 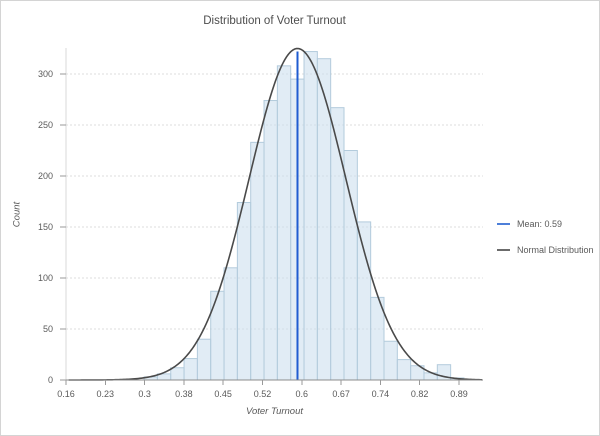 I want to click on x-axis-title: Voter Turnout, so click(x=274, y=411).